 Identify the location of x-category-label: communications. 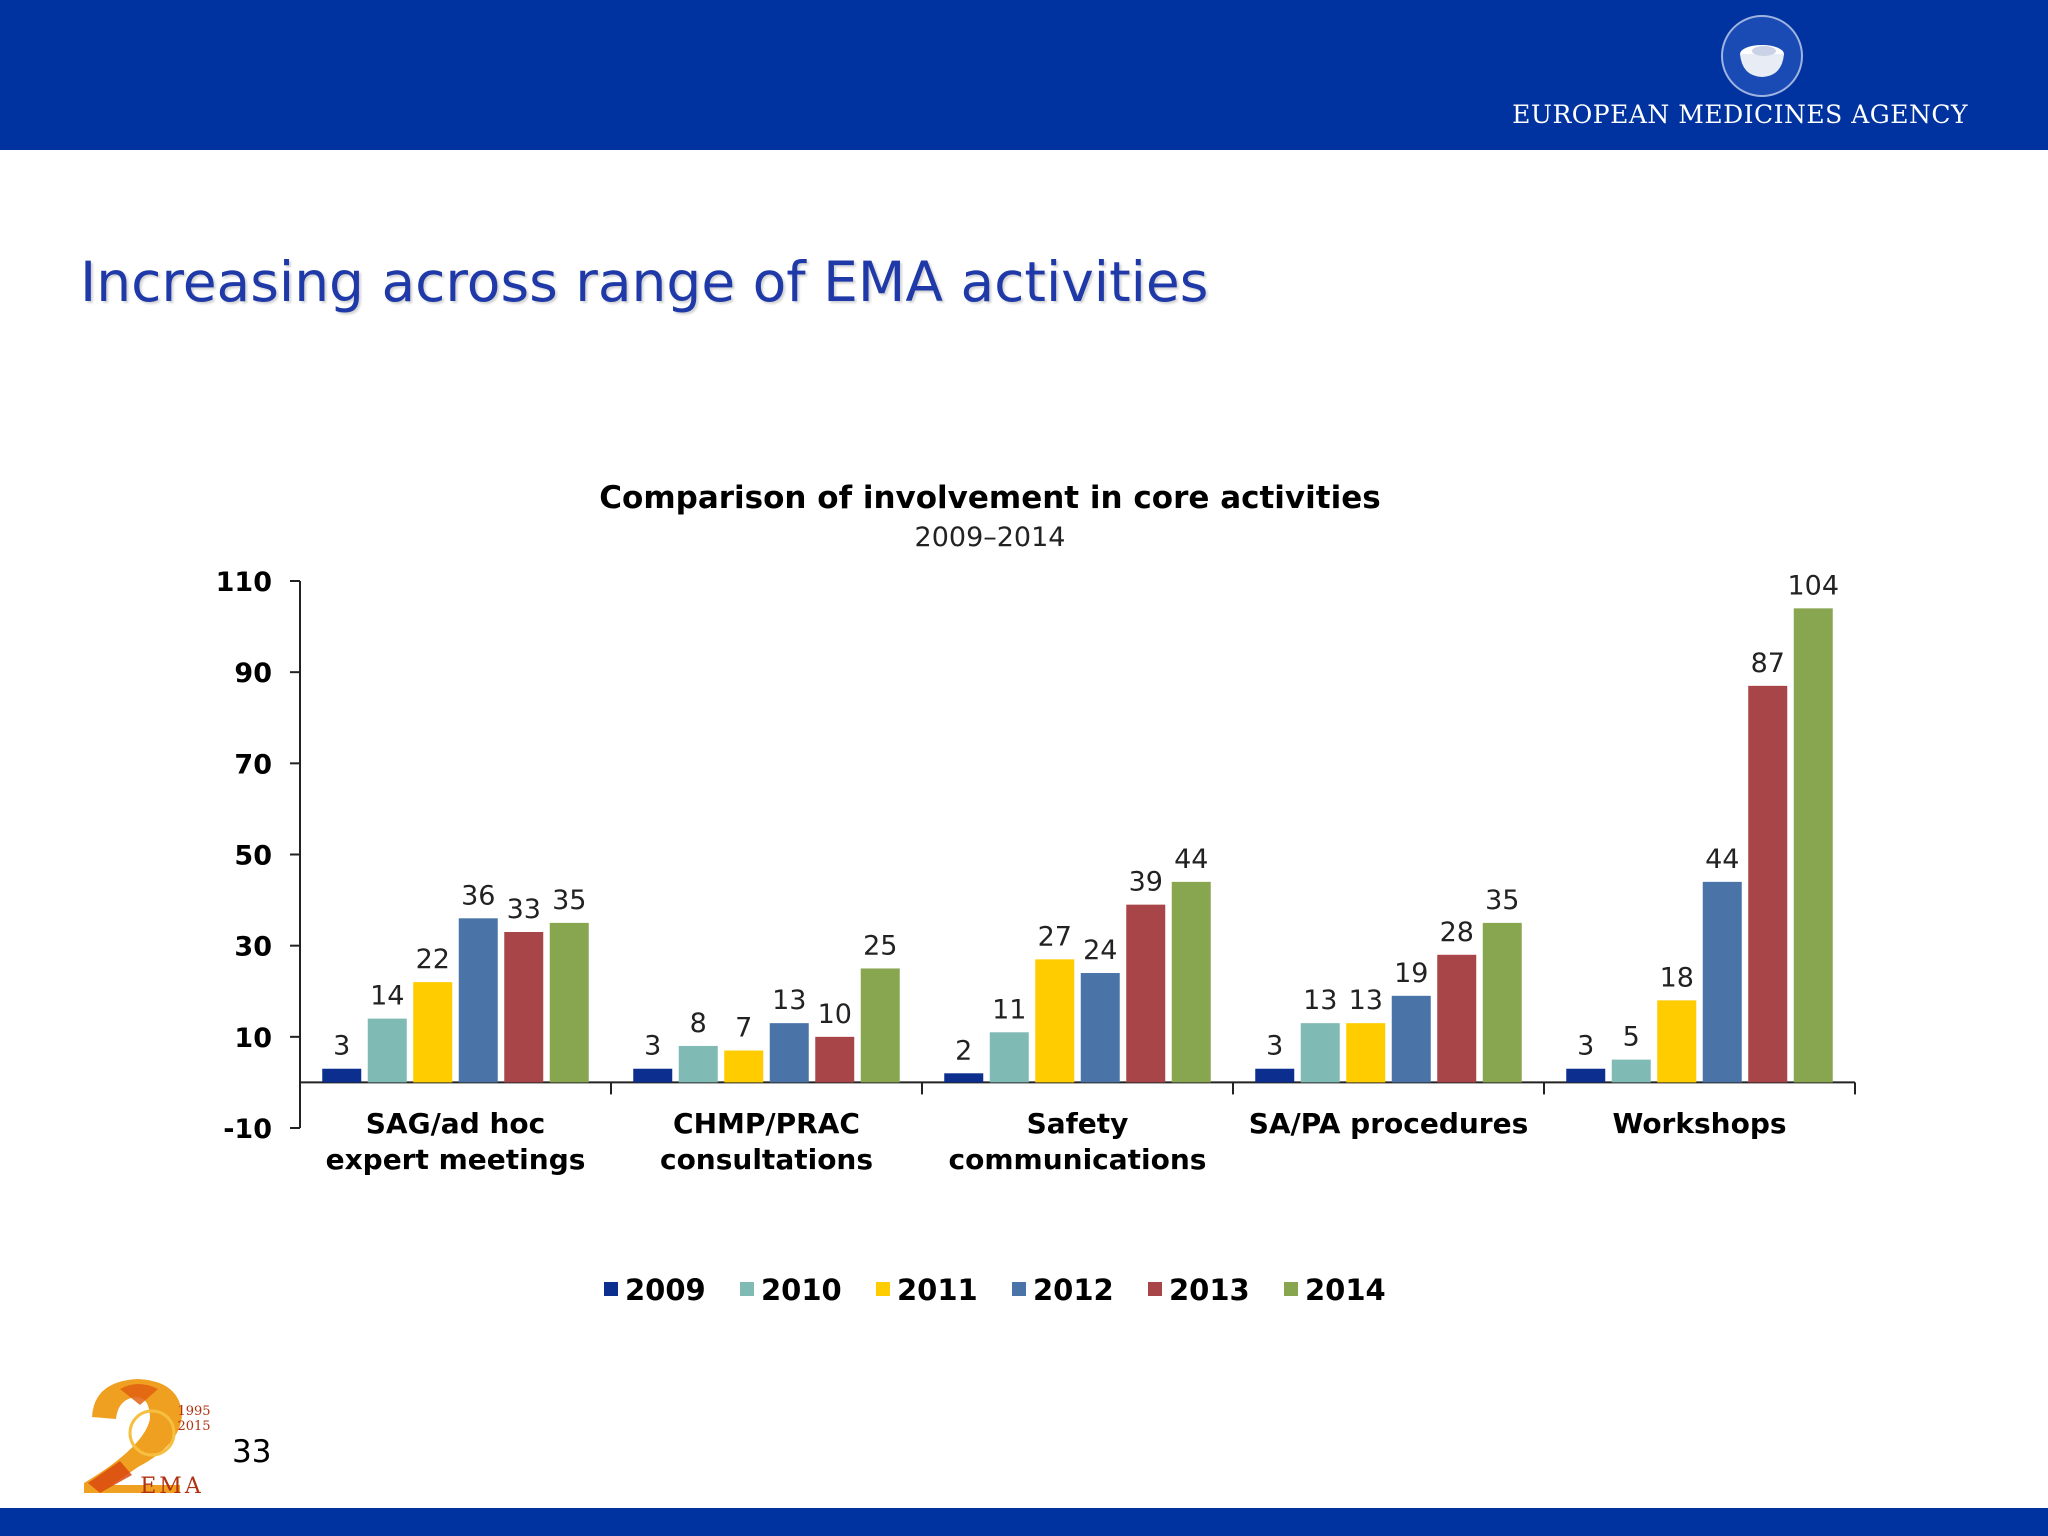
(1078, 1159).